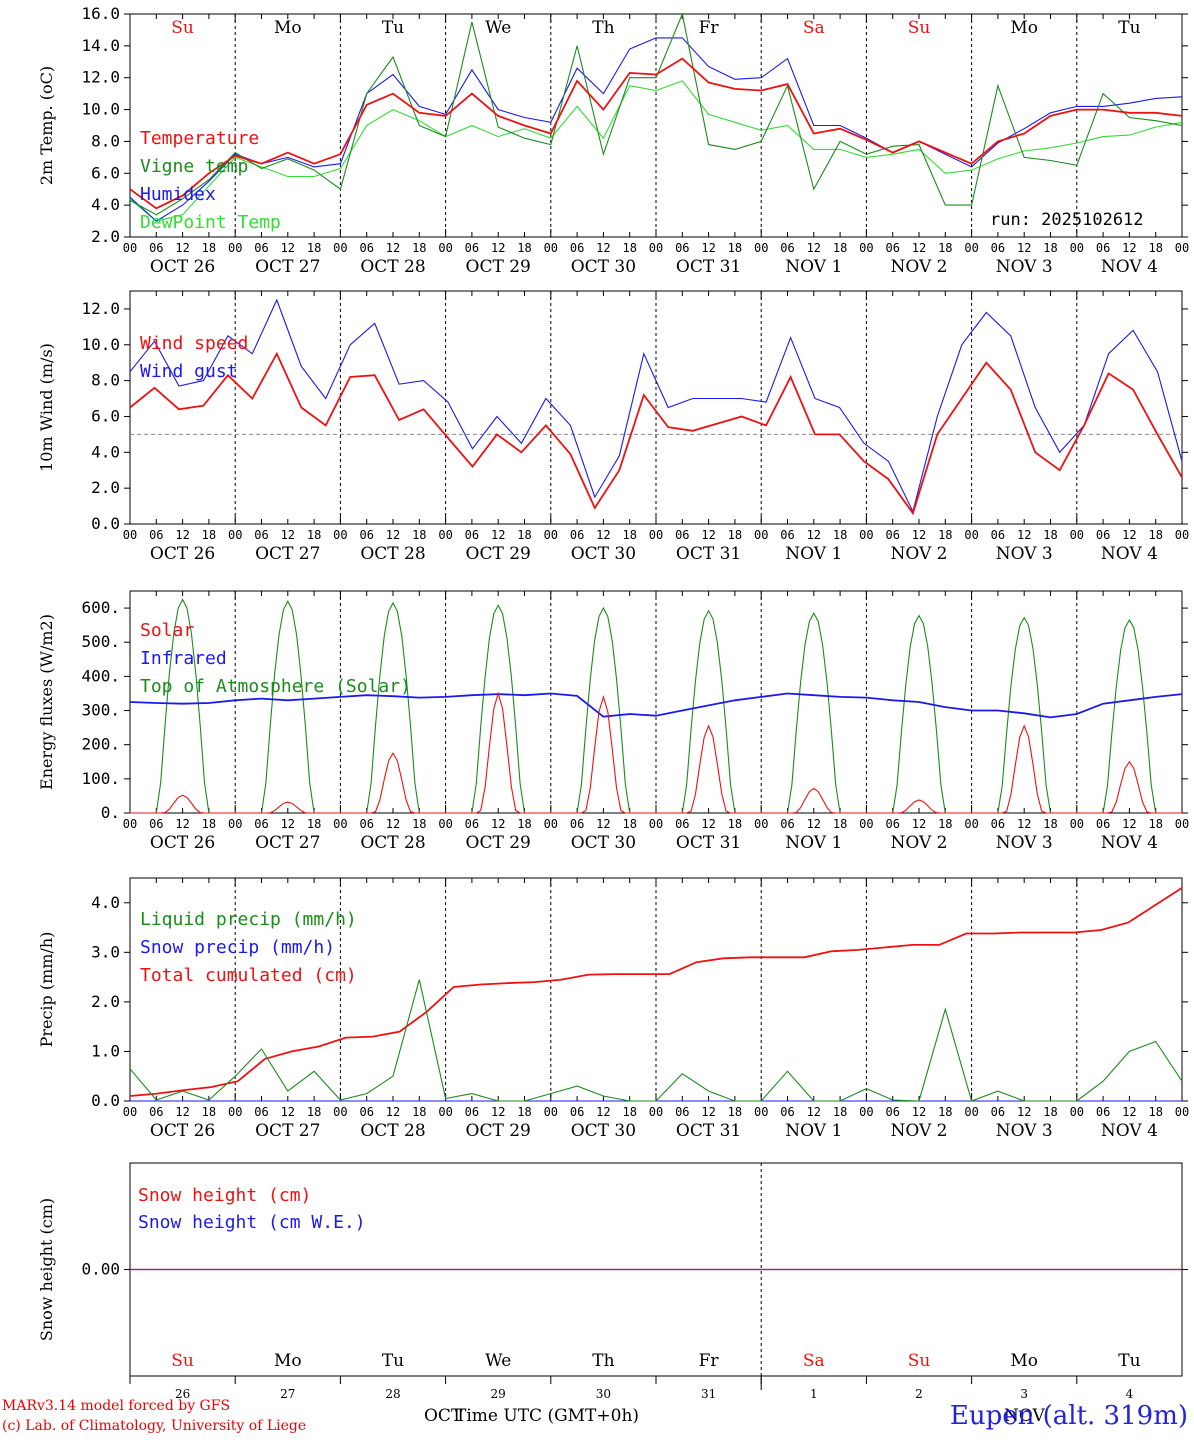 Image resolution: width=1194 pixels, height=1440 pixels. Describe the element at coordinates (708, 1394) in the screenshot. I see `day-number: 31` at that location.